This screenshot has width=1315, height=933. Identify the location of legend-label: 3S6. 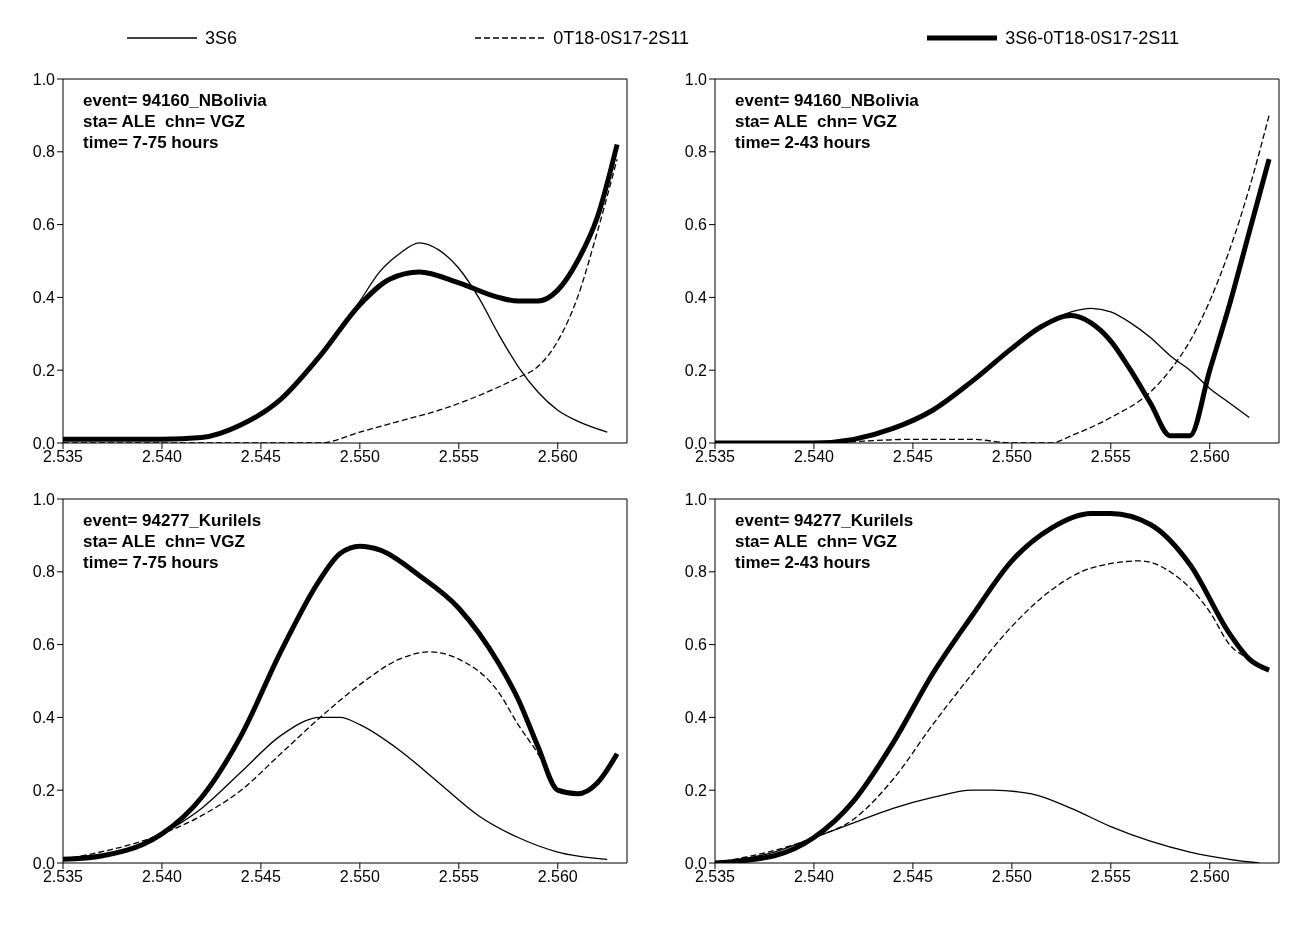
(221, 38).